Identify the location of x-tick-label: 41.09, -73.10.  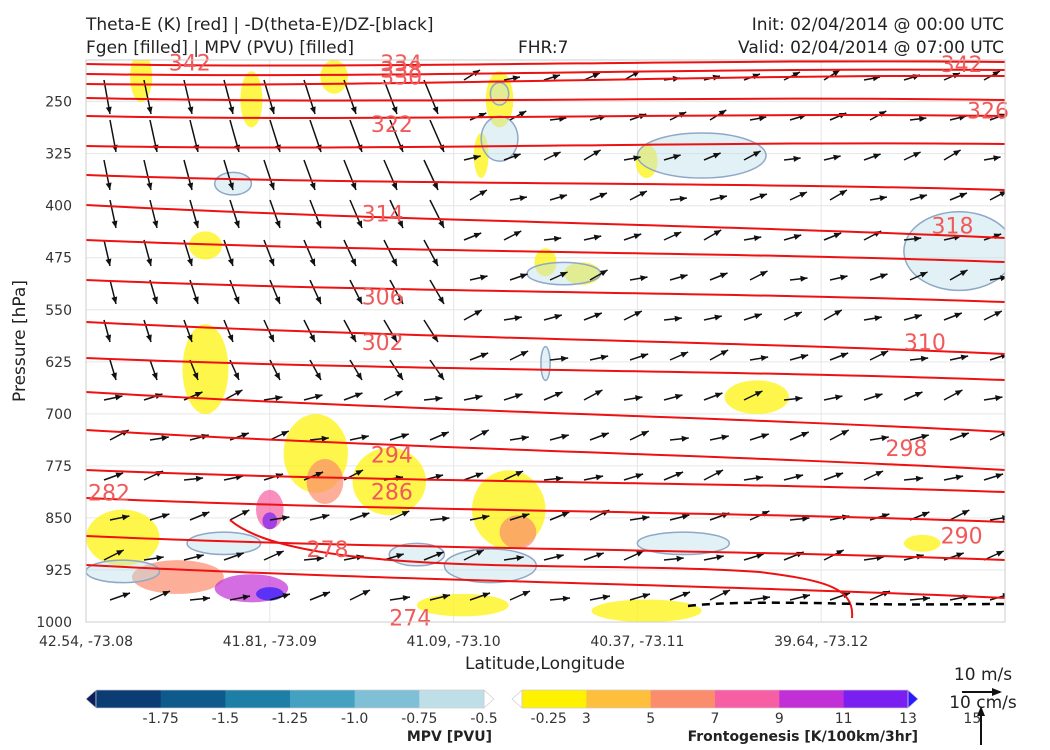
(454, 642).